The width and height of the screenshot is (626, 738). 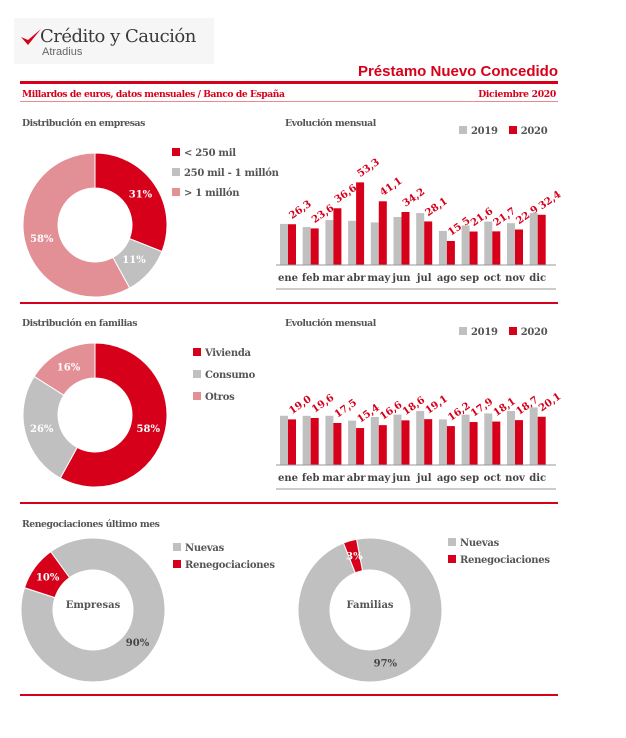 I want to click on legend-item: > 1 millón, so click(x=225, y=193).